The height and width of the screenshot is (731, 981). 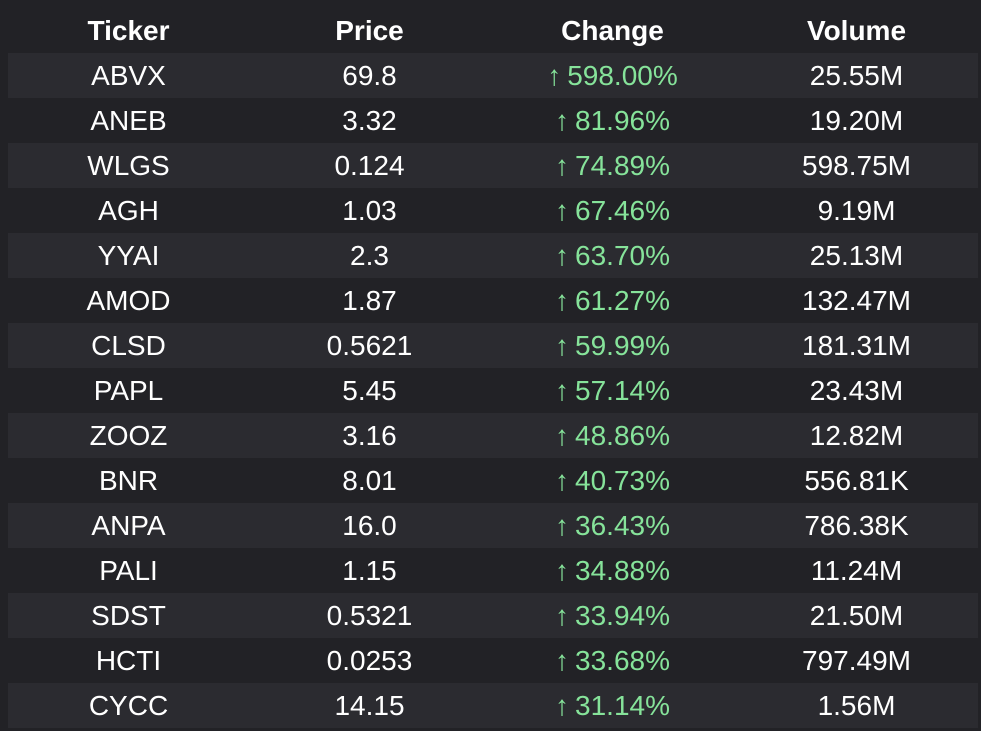 What do you see at coordinates (128, 705) in the screenshot?
I see `ticker-cell: CYCC` at bounding box center [128, 705].